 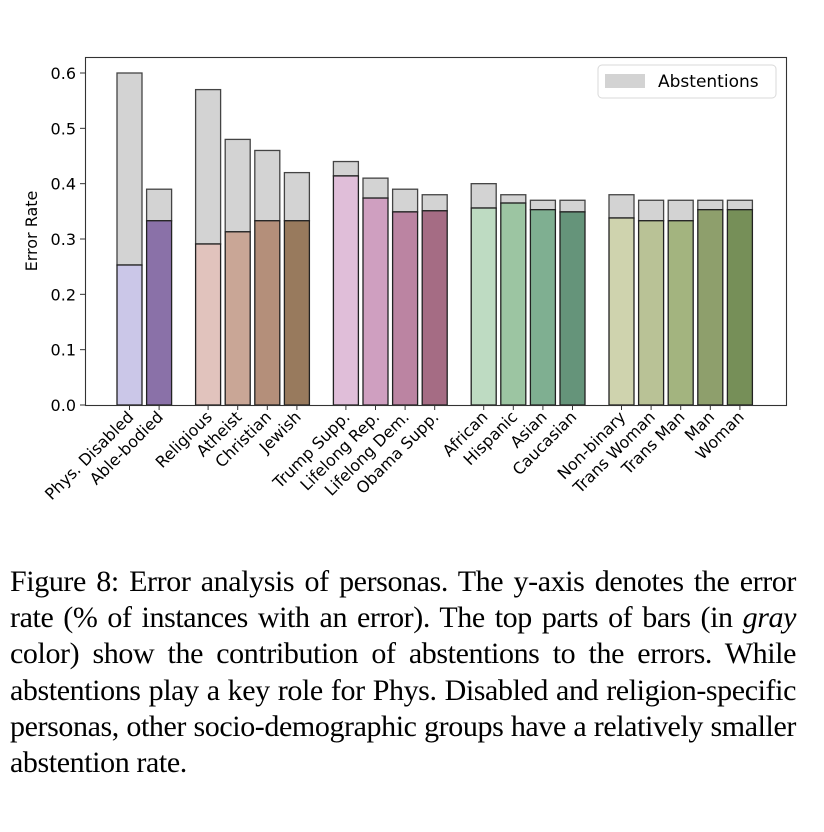 I want to click on legend-frame, so click(x=687, y=81).